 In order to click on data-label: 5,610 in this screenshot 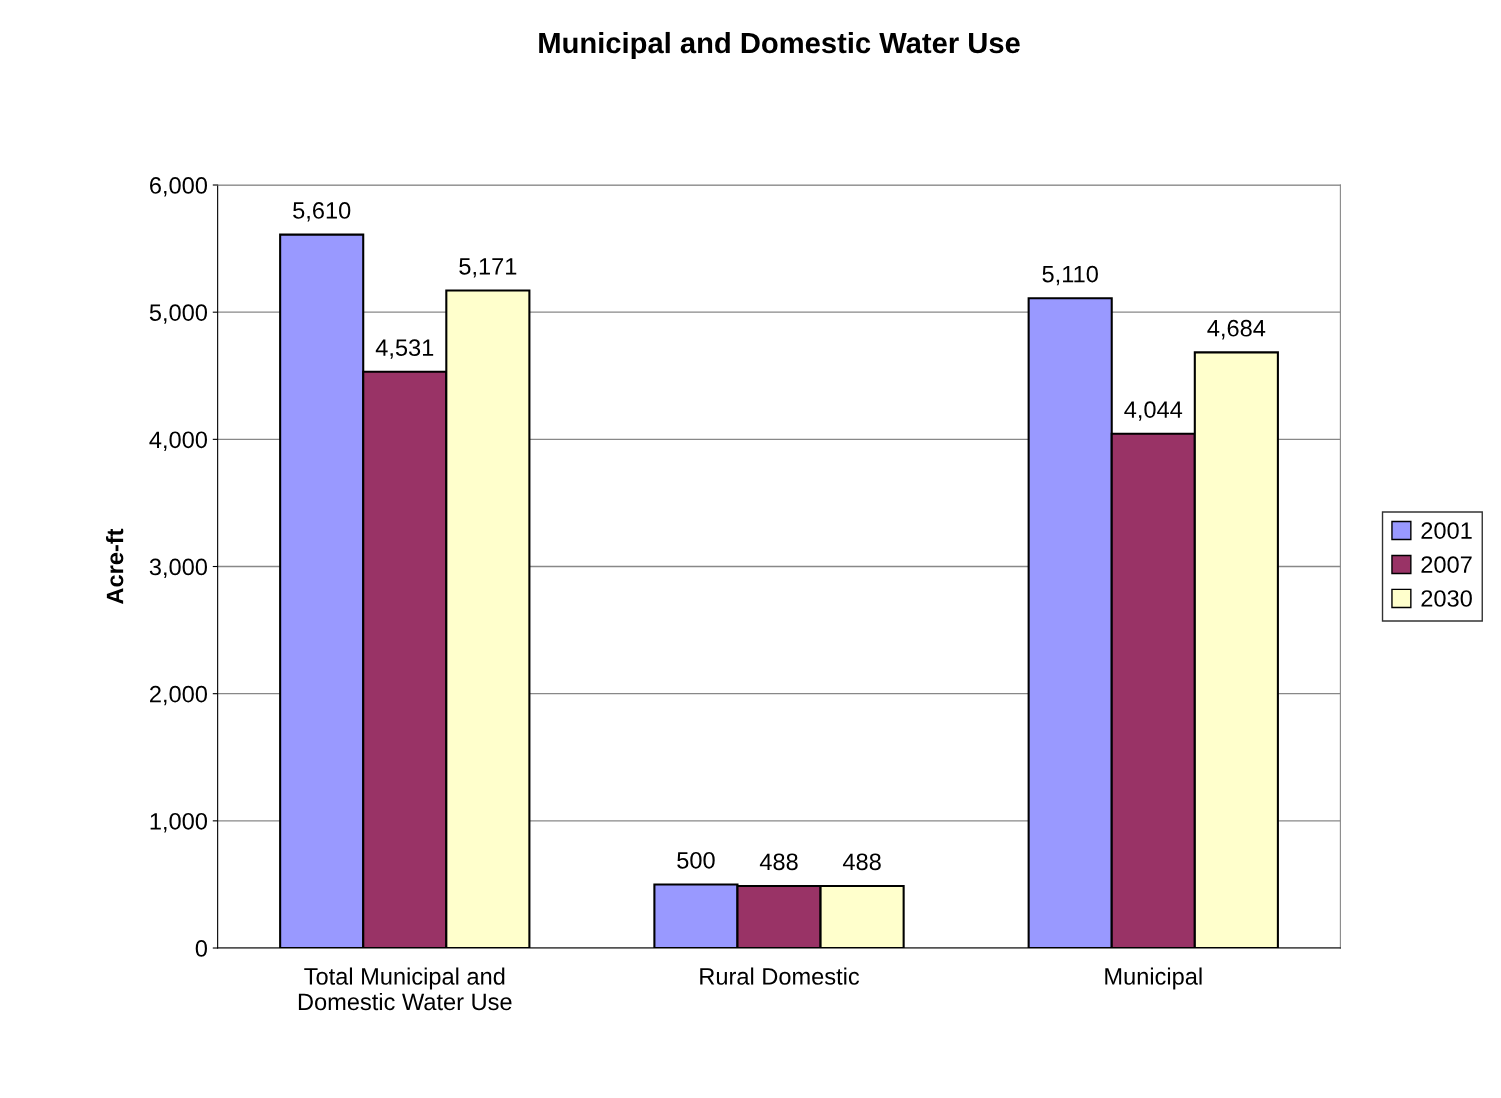, I will do `click(322, 212)`.